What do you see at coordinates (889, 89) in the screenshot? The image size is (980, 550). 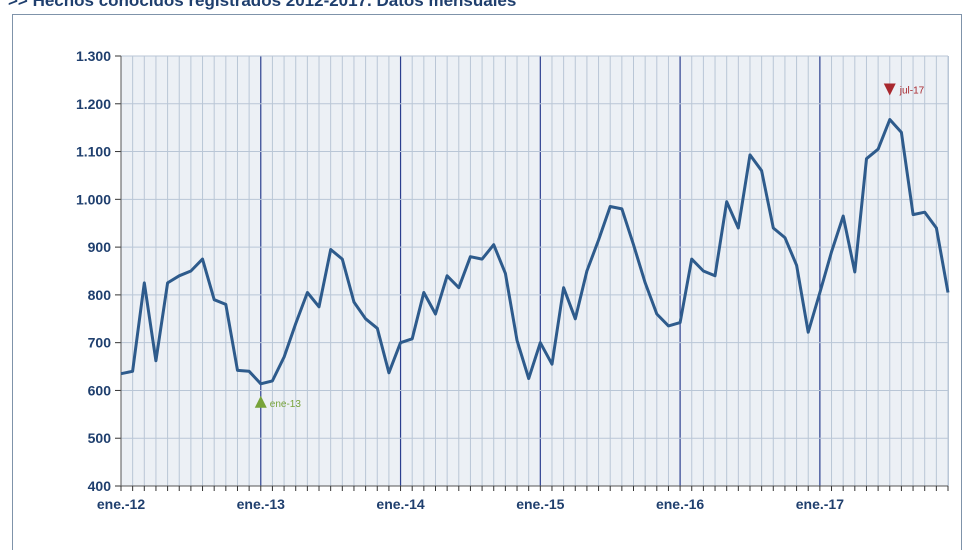 I see `max-marker-icon` at bounding box center [889, 89].